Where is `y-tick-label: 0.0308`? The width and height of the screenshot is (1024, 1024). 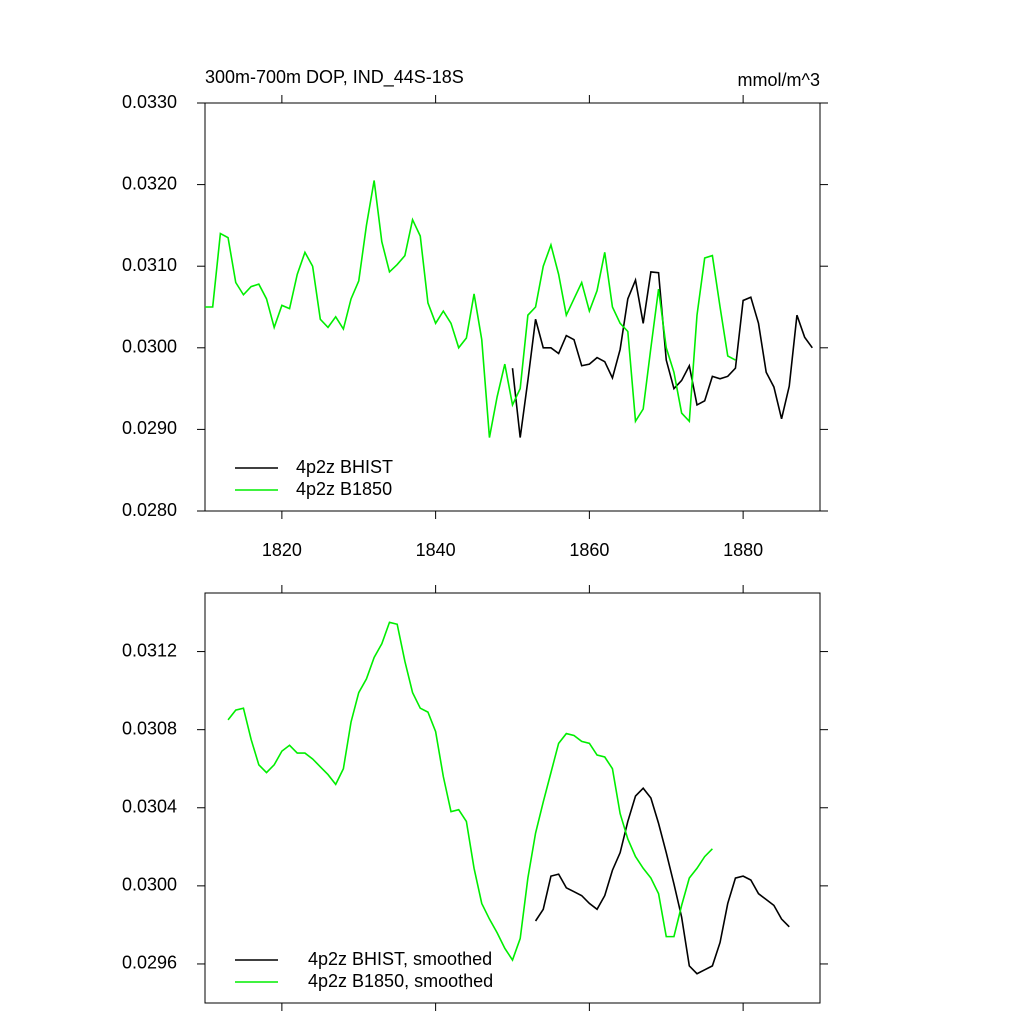
y-tick-label: 0.0308 is located at coordinates (149, 728).